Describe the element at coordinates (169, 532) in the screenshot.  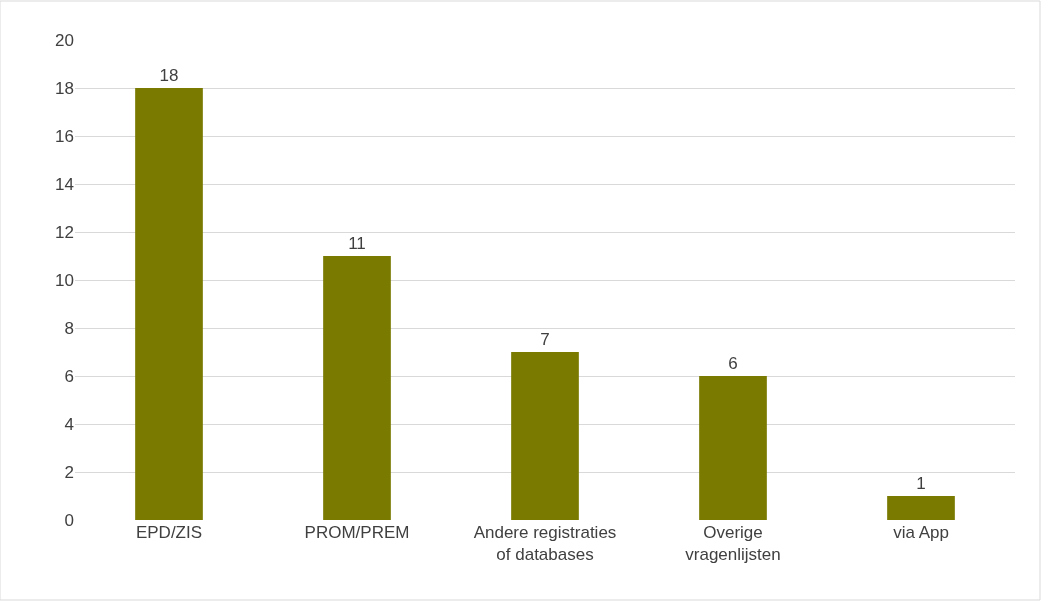
I see `x-tick-label: EPD/ZIS` at that location.